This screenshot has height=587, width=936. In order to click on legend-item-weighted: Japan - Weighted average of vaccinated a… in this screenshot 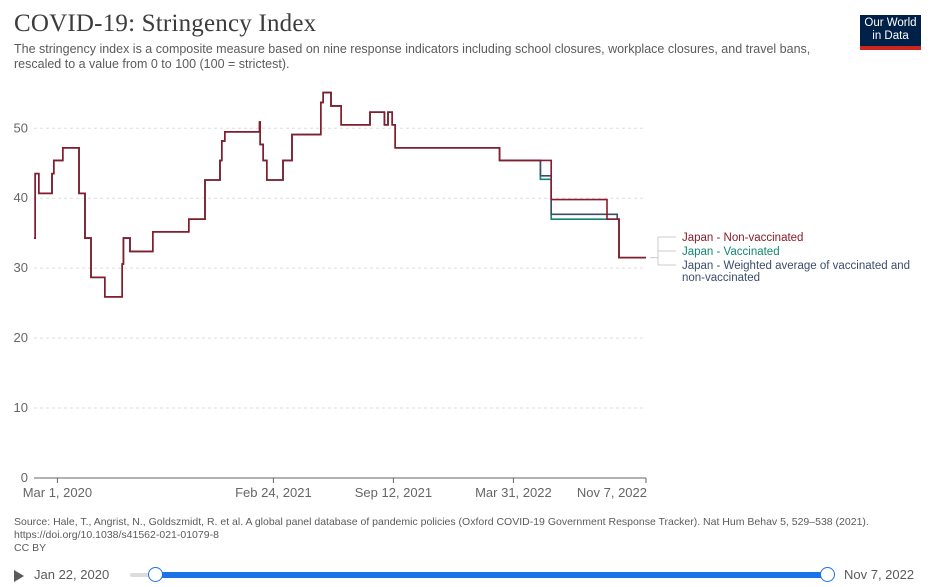, I will do `click(796, 266)`.